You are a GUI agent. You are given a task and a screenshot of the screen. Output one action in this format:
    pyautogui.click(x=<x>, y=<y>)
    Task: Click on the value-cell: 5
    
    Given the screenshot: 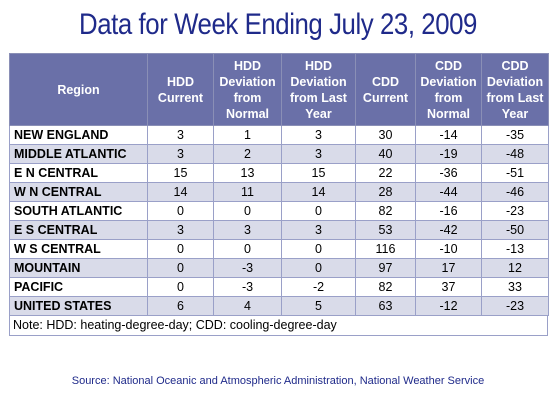 What is the action you would take?
    pyautogui.click(x=318, y=306)
    